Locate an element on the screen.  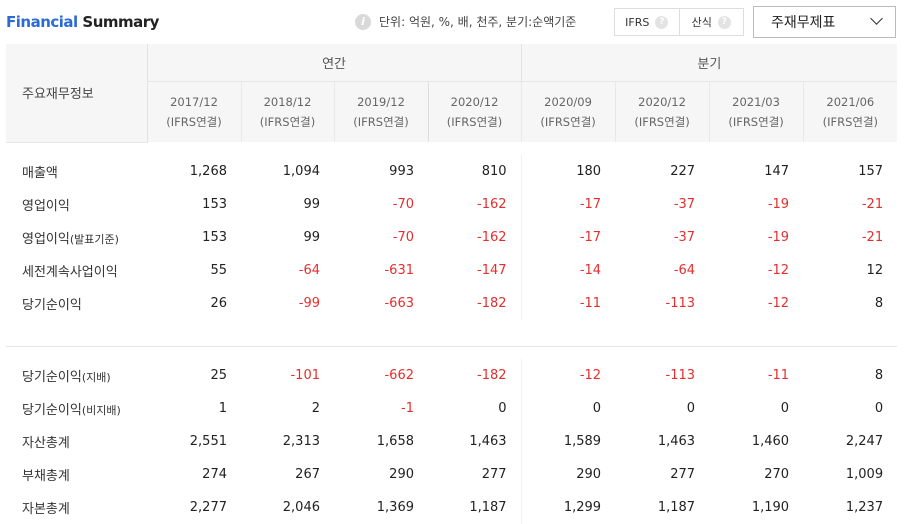
value-cell: -663 is located at coordinates (399, 303).